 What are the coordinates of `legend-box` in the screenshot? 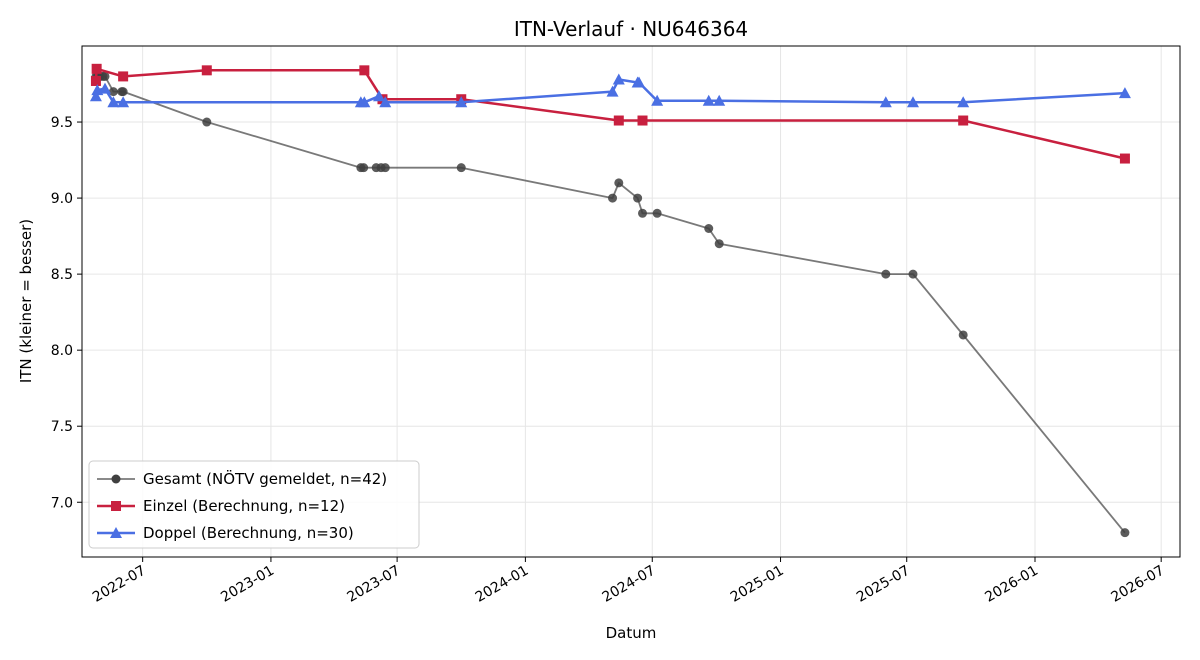 It's located at (254, 504).